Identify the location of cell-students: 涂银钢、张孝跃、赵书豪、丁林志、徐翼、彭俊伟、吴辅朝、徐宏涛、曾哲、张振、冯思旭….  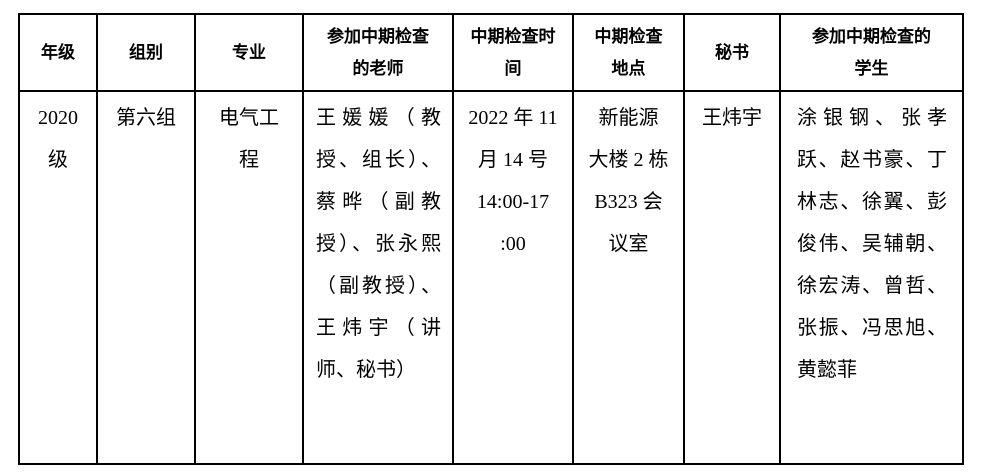
(871, 277).